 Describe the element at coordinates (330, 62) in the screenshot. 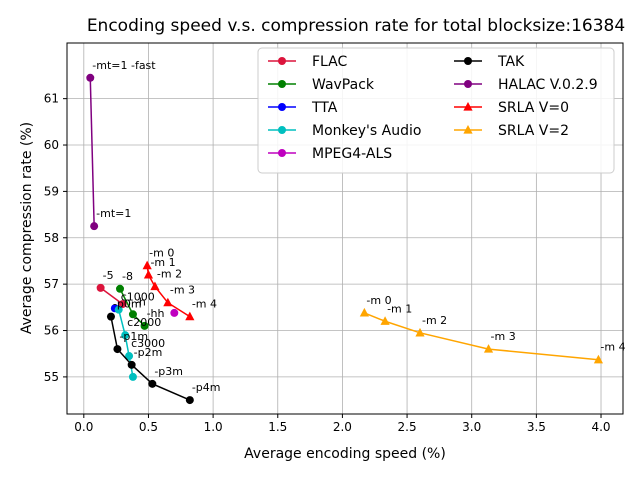

I see `legend-label: FLAC` at that location.